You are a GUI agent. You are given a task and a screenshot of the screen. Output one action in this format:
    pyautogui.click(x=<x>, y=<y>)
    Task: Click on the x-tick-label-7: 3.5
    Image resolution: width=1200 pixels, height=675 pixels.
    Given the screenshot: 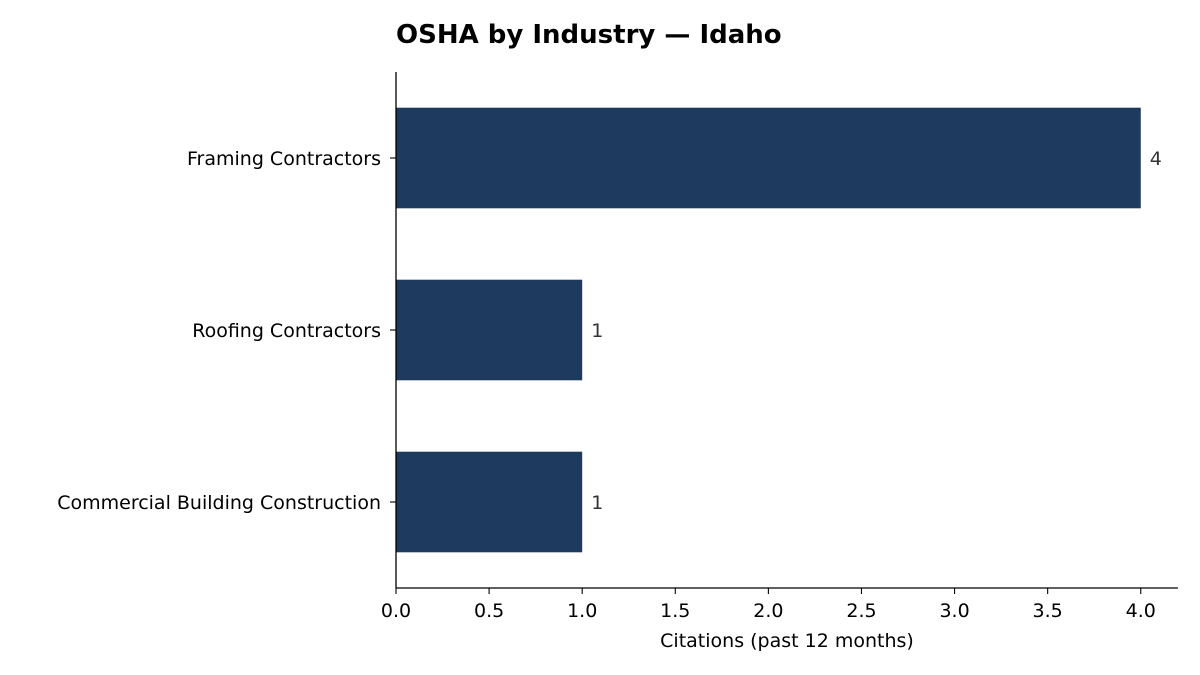 What is the action you would take?
    pyautogui.click(x=1048, y=611)
    